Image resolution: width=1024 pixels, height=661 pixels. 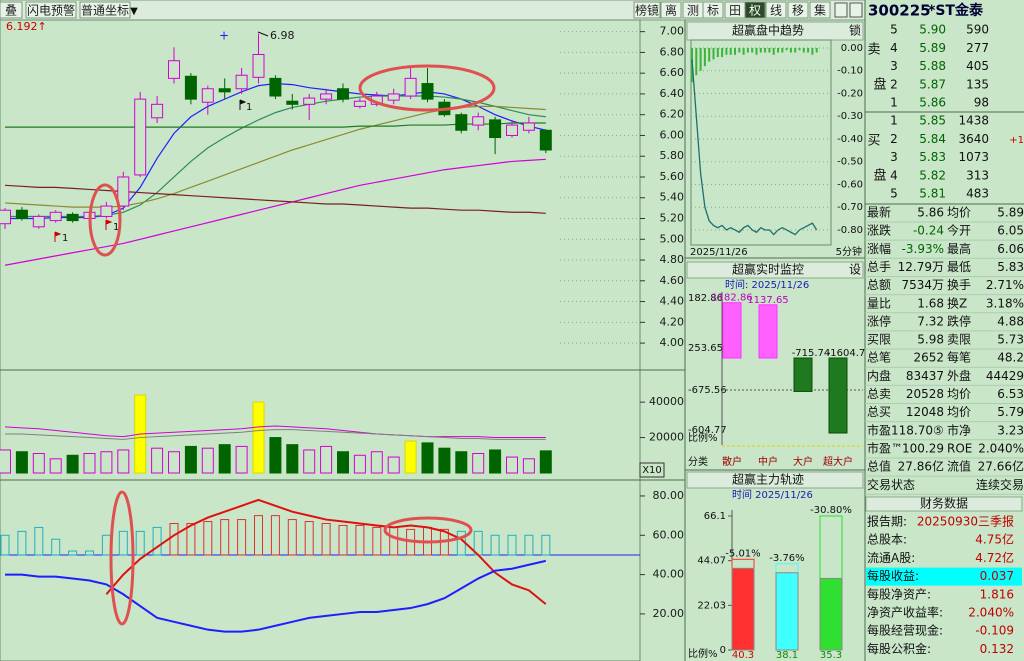 I want to click on y-tick-label: 4.40, so click(x=672, y=301).